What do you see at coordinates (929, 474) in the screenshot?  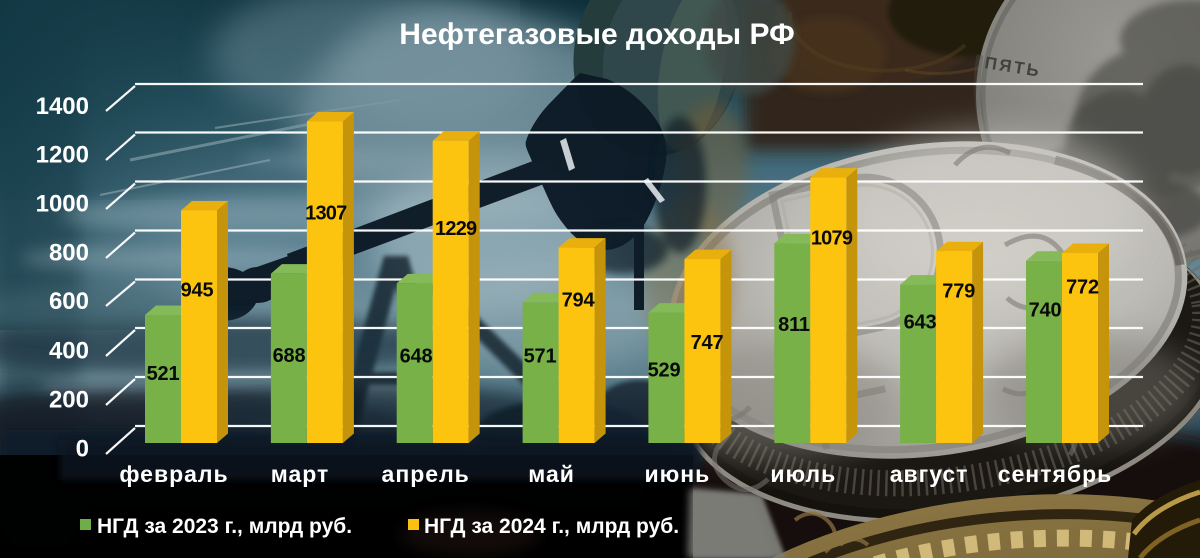 I see `svg-text: август` at bounding box center [929, 474].